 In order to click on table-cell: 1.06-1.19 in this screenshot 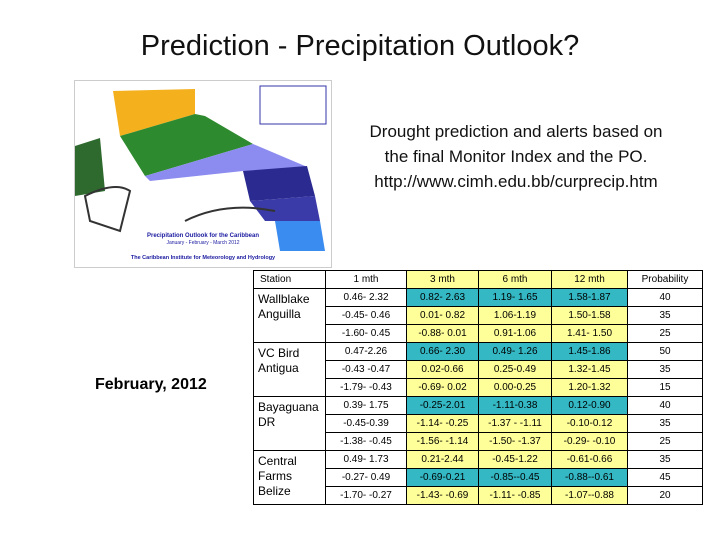, I will do `click(515, 315)`.